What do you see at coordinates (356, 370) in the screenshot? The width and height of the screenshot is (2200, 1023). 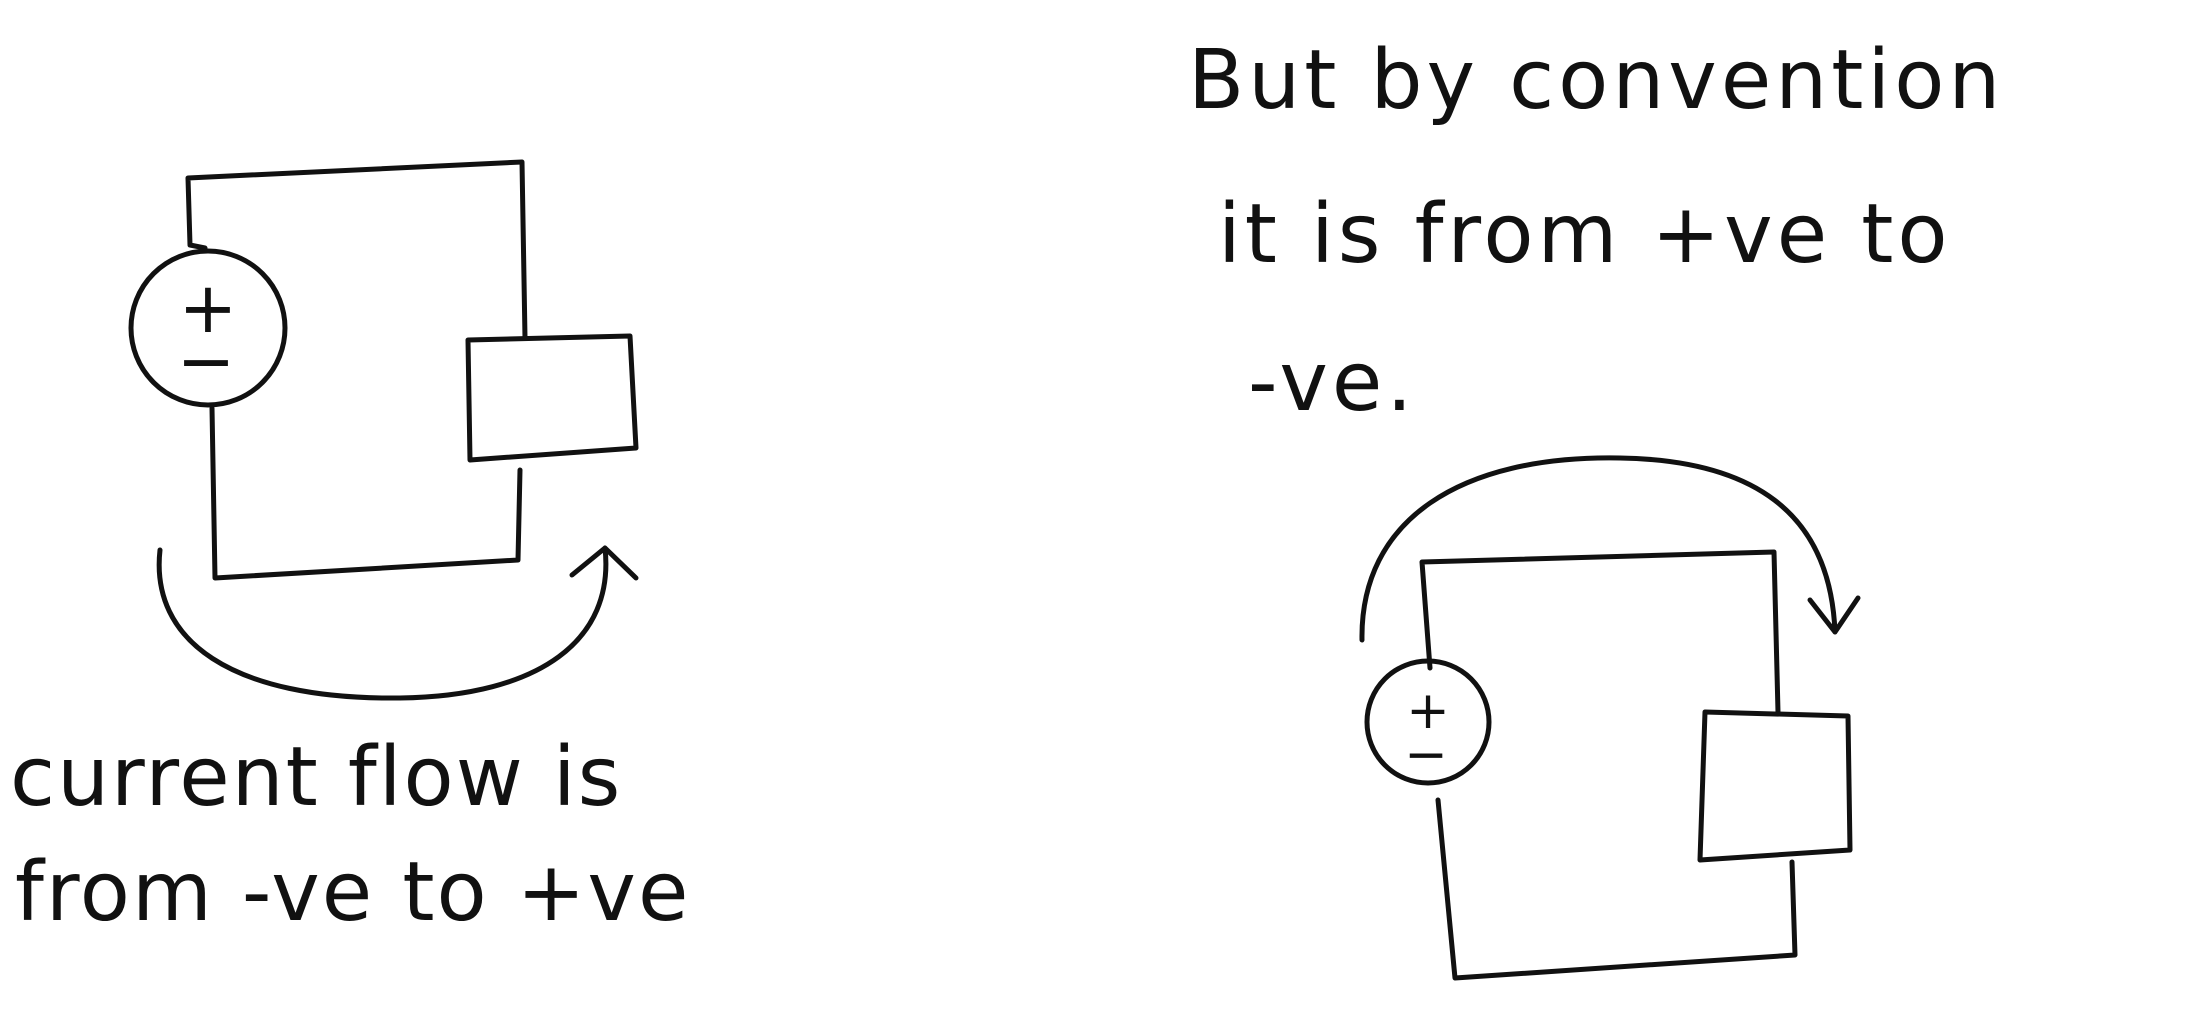 I see `left-circuit-wire` at bounding box center [356, 370].